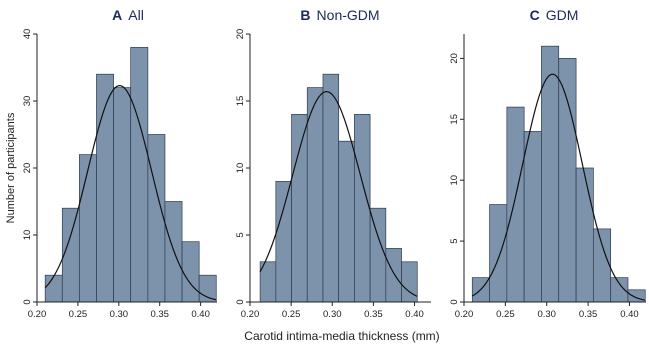 The image size is (649, 346). Describe the element at coordinates (348, 15) in the screenshot. I see `panel-name: Non-GDM` at that location.